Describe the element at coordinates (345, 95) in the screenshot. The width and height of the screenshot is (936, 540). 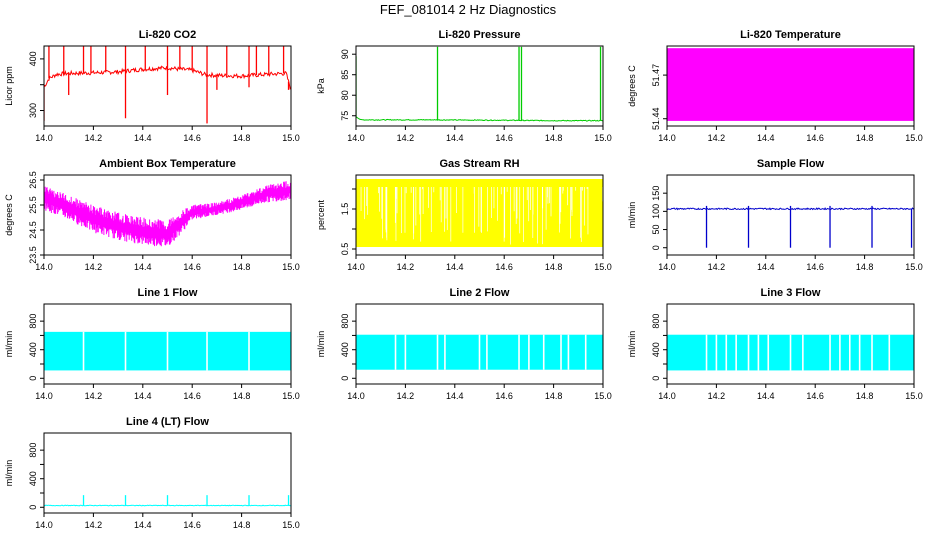
I see `y-tick-label: 80` at that location.